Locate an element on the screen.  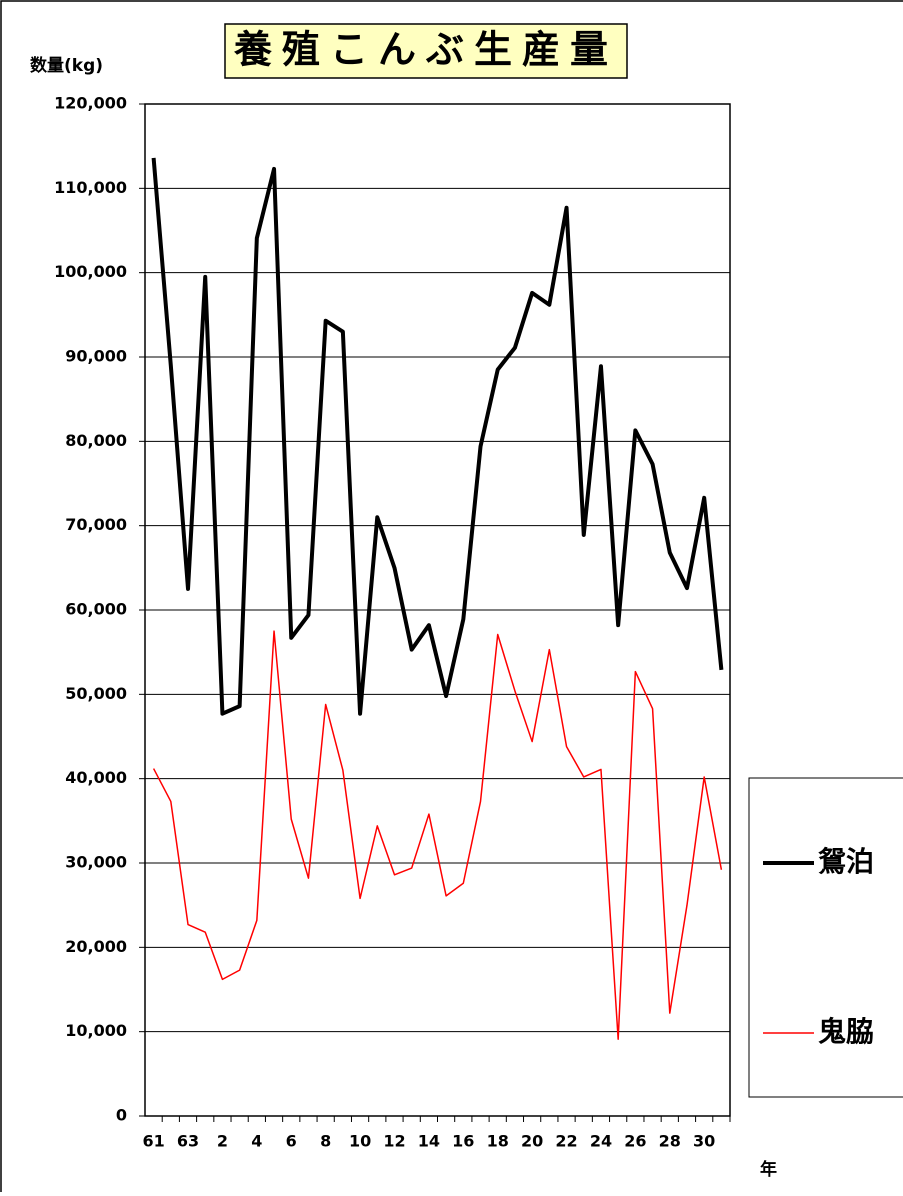
x-tick-label: 30 is located at coordinates (704, 1141).